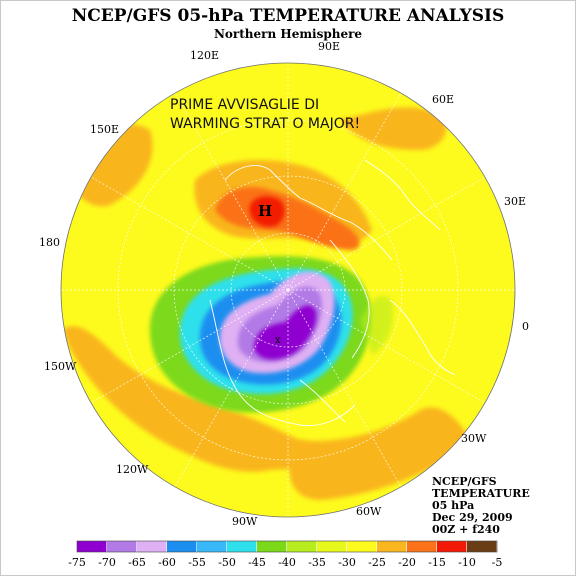 The width and height of the screenshot is (576, 576). Describe the element at coordinates (287, 562) in the screenshot. I see `legend-label: -40` at that location.